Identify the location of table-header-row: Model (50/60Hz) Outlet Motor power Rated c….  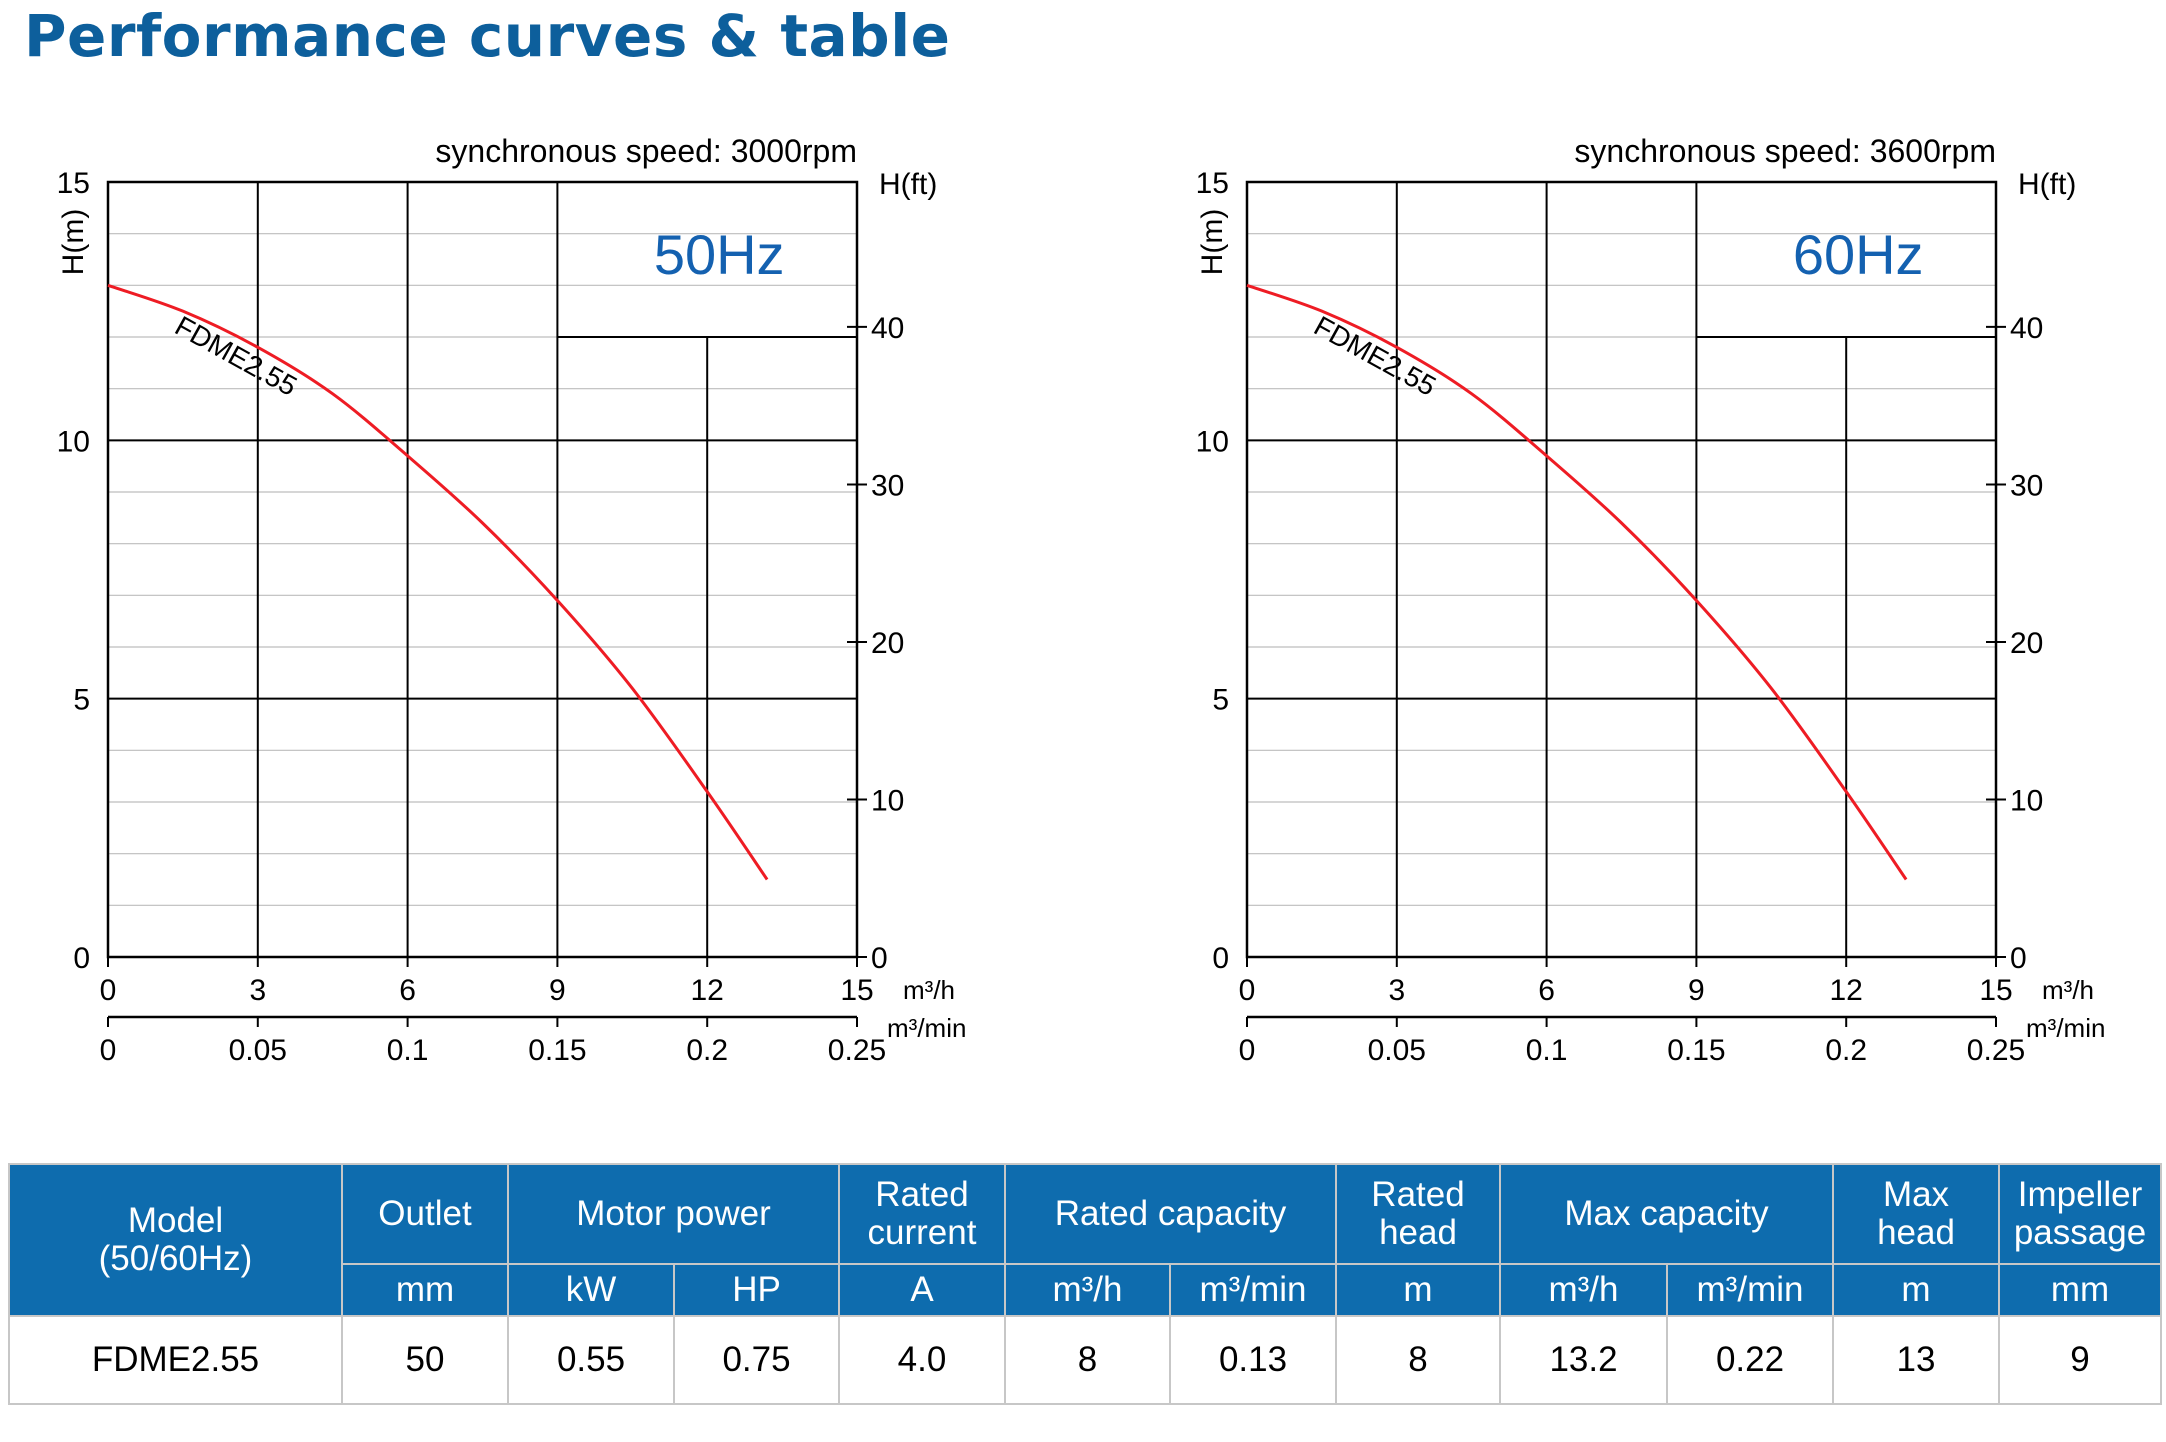
(1085, 1240).